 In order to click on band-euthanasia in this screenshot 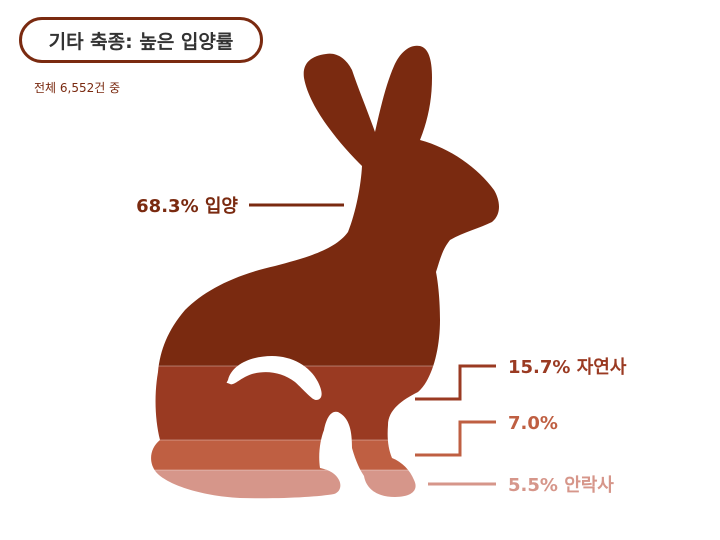, I will do `click(325, 484)`.